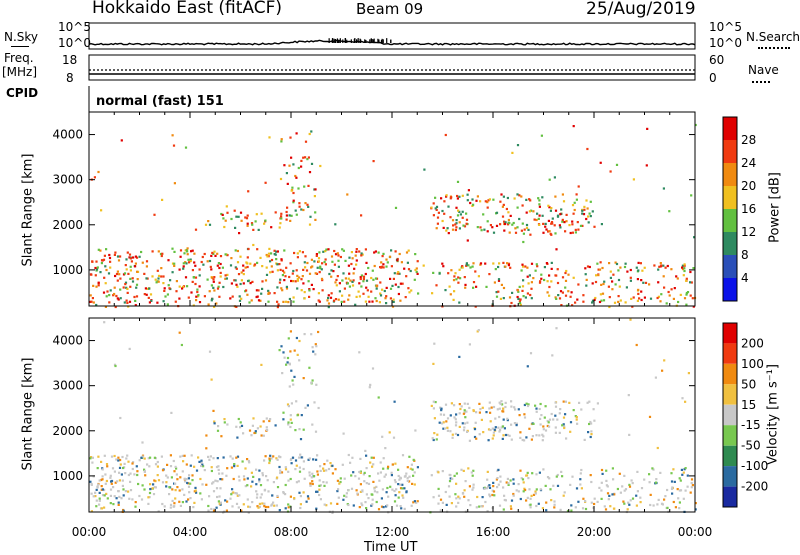  Describe the element at coordinates (745, 255) in the screenshot. I see `power-colorbar-tick: 8` at that location.